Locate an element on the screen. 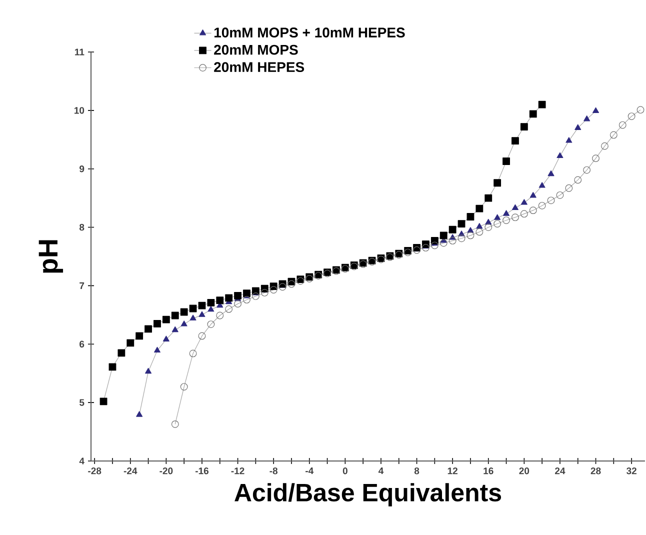 This screenshot has width=646, height=535. x-tick-label: 16 is located at coordinates (489, 471).